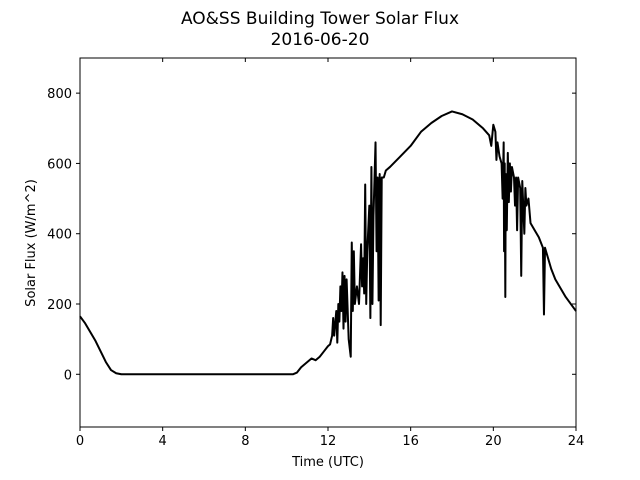 Image resolution: width=640 pixels, height=480 pixels. What do you see at coordinates (328, 441) in the screenshot?
I see `x-tick-label: 12` at bounding box center [328, 441].